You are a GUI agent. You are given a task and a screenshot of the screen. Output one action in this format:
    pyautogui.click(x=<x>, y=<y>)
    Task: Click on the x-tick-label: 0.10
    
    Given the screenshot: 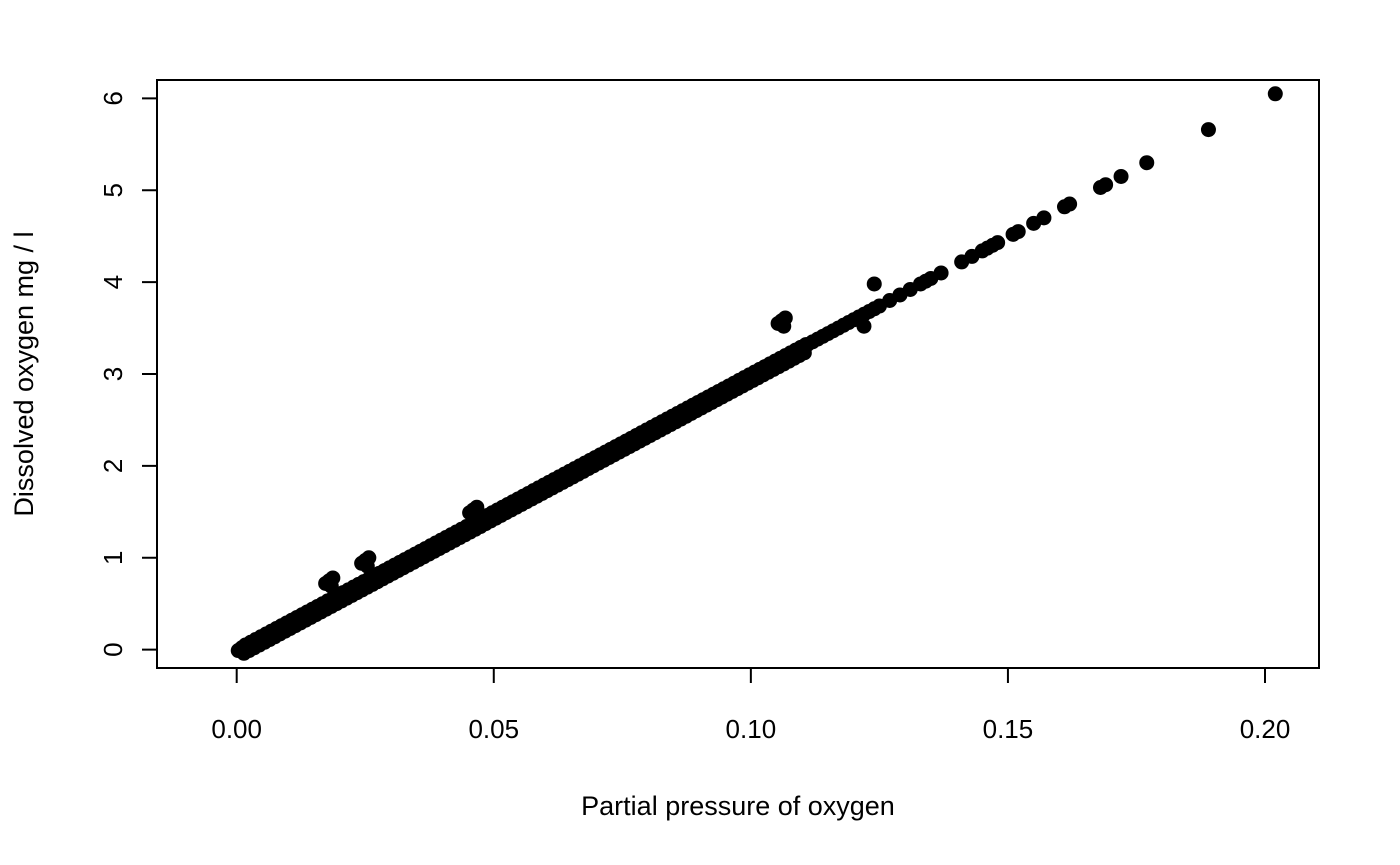 What is the action you would take?
    pyautogui.click(x=751, y=729)
    